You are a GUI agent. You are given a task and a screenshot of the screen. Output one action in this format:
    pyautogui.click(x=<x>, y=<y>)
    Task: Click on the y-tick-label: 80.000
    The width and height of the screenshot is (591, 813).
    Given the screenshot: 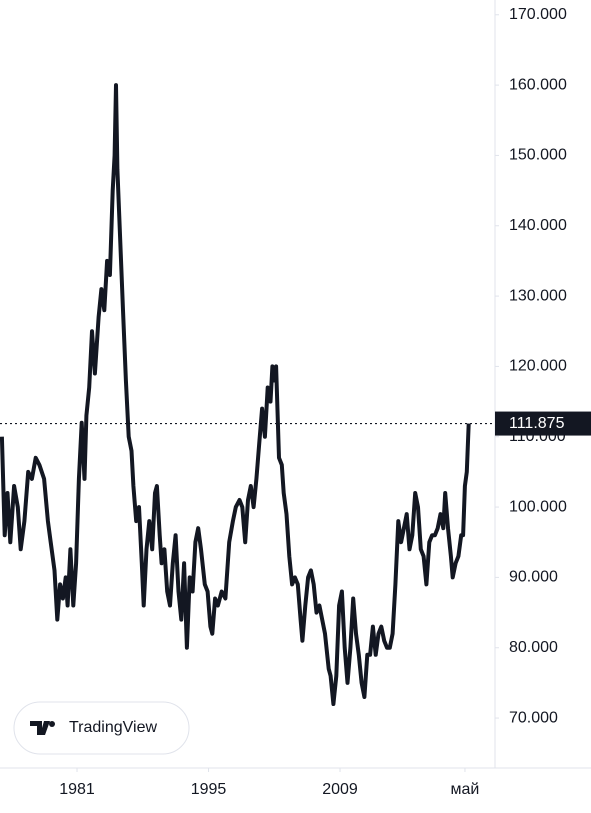 What is the action you would take?
    pyautogui.click(x=533, y=647)
    